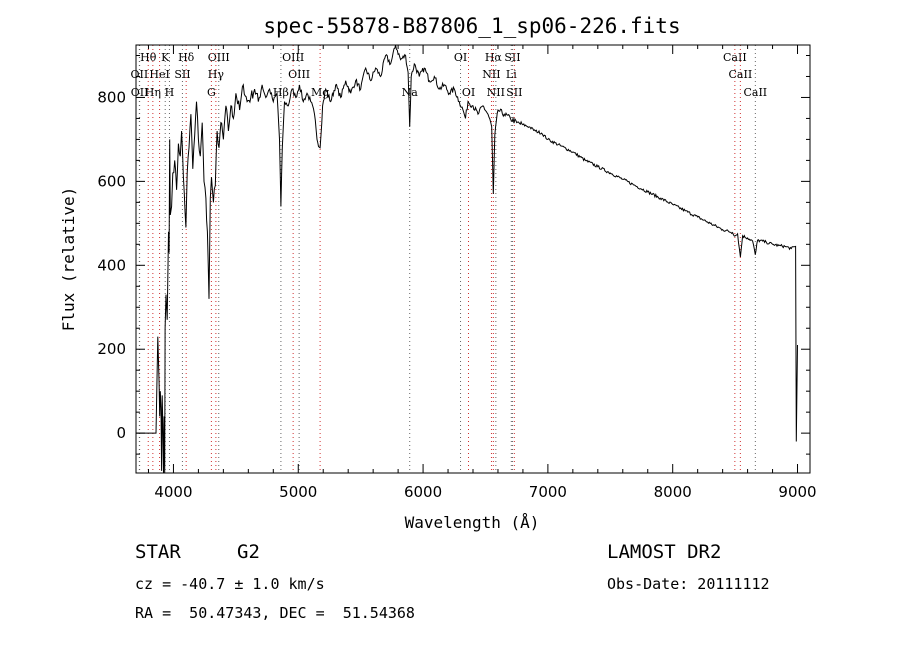  Describe the element at coordinates (472, 522) in the screenshot. I see `x-axis-label: Wavelength (Å)` at that location.